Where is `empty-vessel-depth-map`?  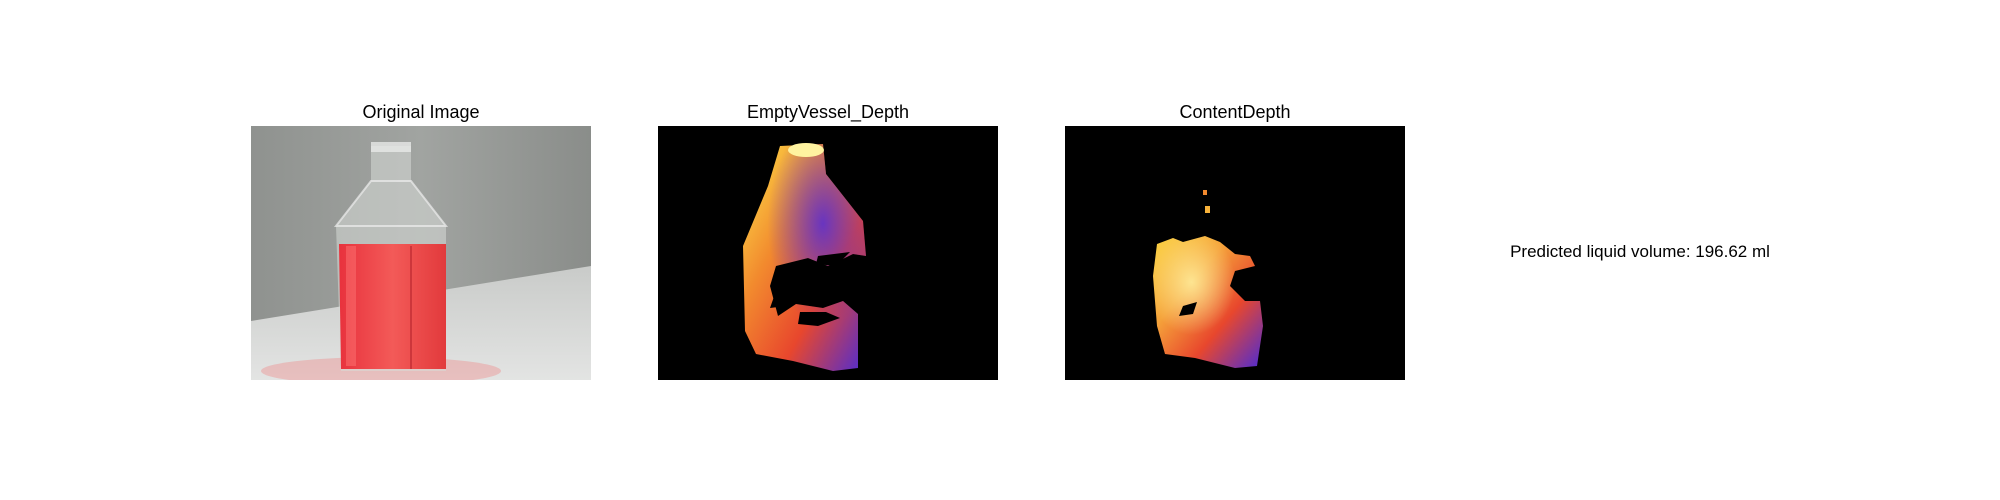
empty-vessel-depth-map is located at coordinates (828, 253).